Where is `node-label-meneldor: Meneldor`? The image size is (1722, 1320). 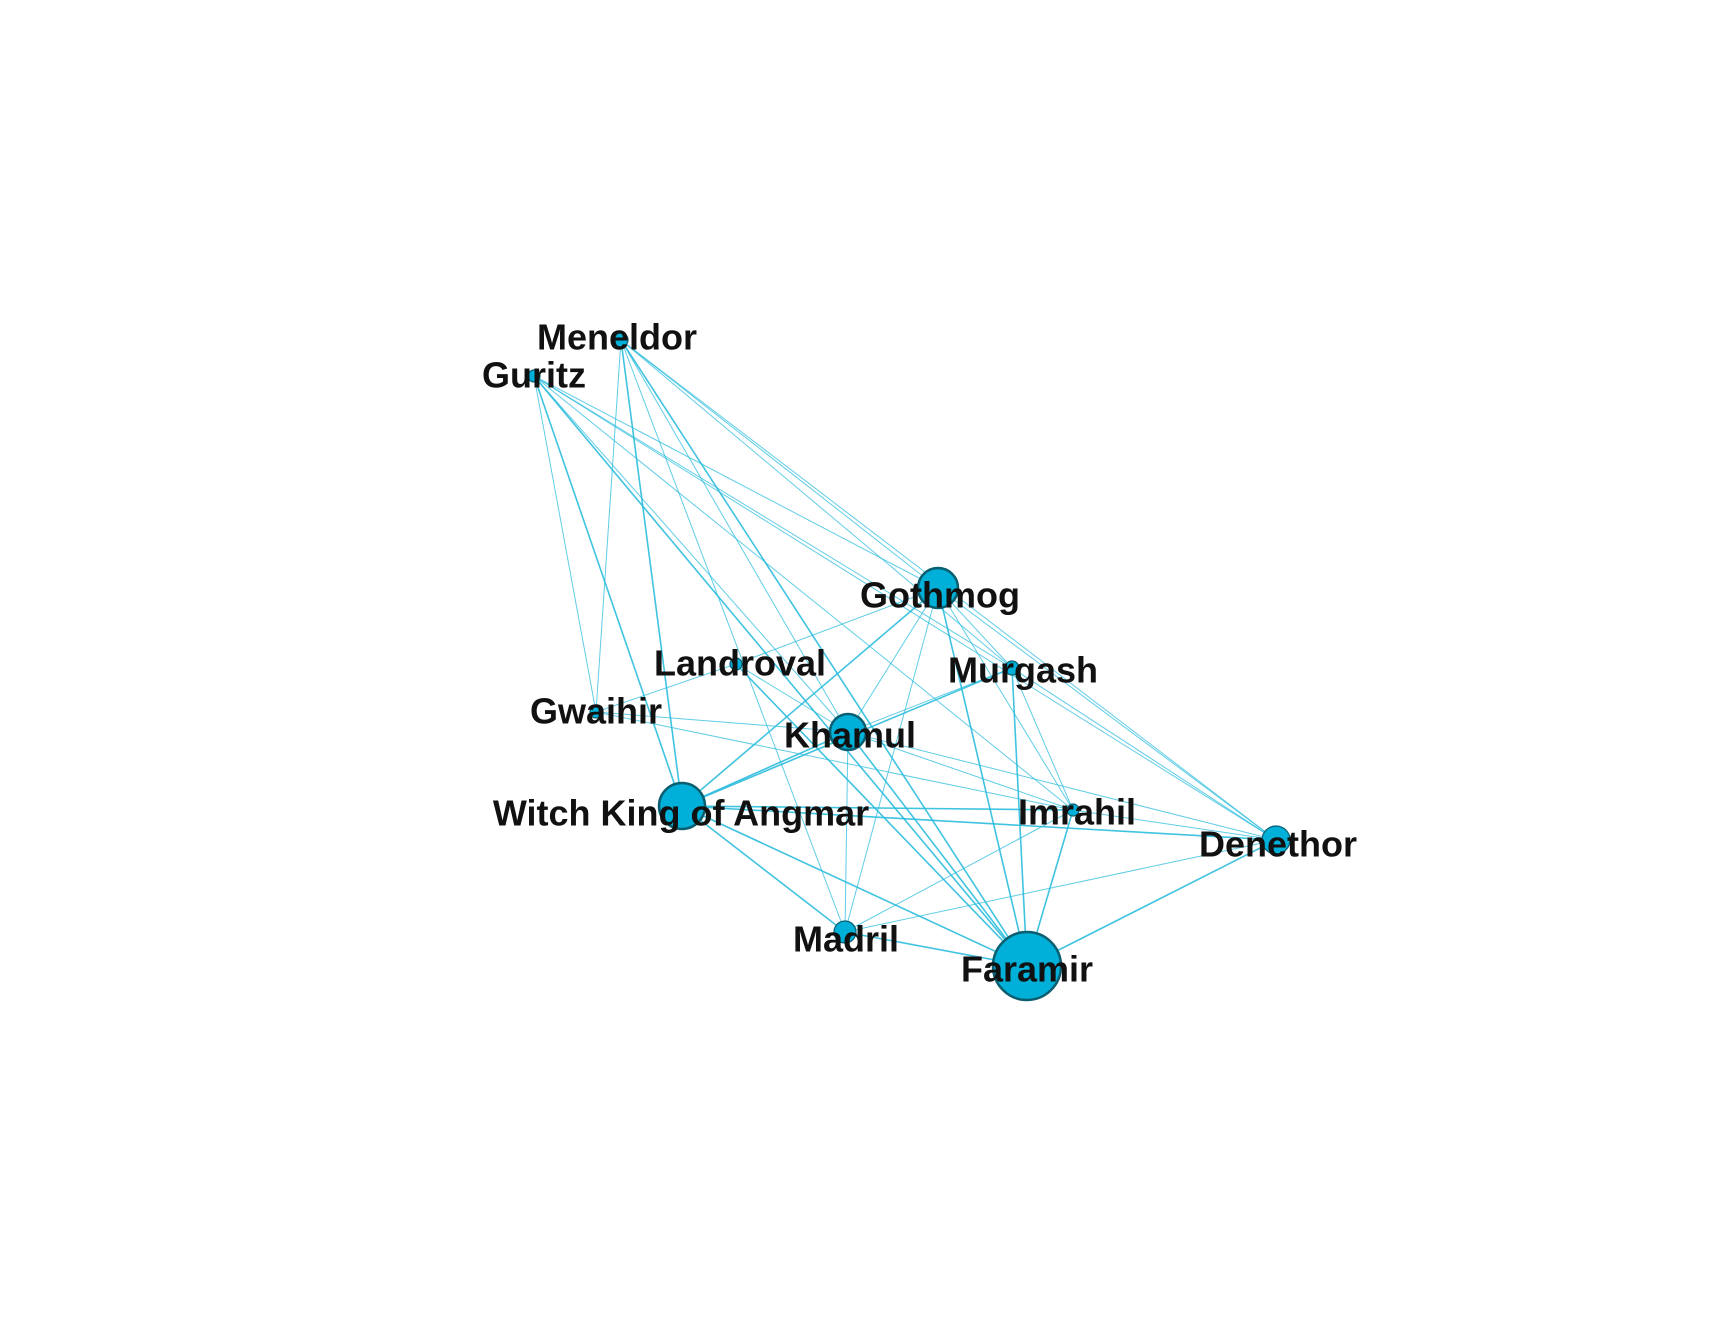 node-label-meneldor: Meneldor is located at coordinates (617, 337).